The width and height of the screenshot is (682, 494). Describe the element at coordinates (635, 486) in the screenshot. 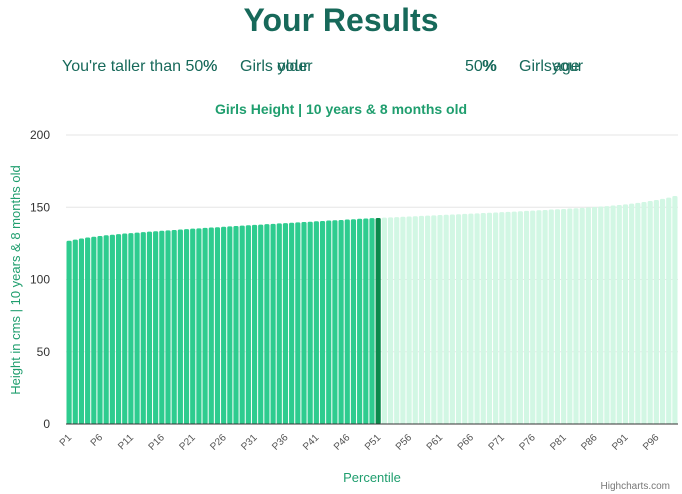

I see `highcharts-credits: Highcharts.com` at that location.